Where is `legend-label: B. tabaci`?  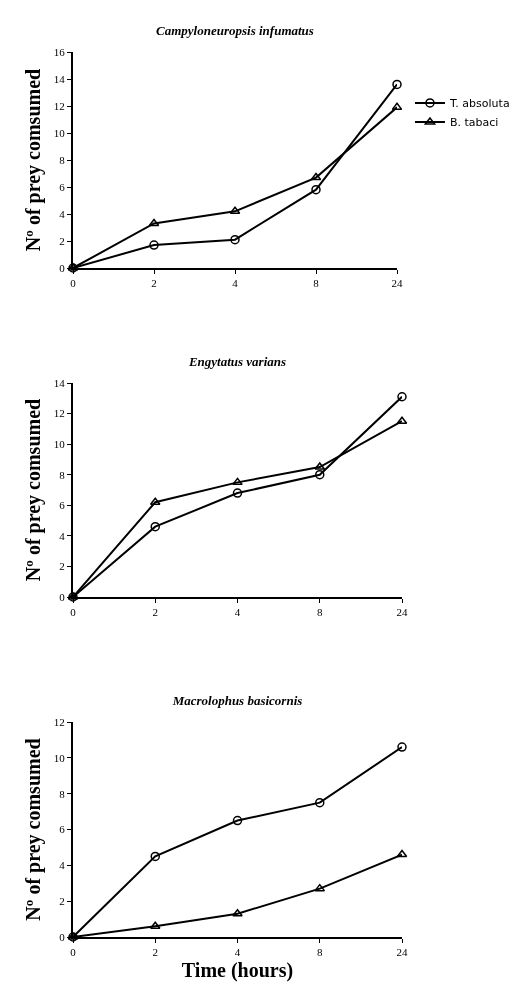
legend-label: B. tabaci is located at coordinates (474, 123).